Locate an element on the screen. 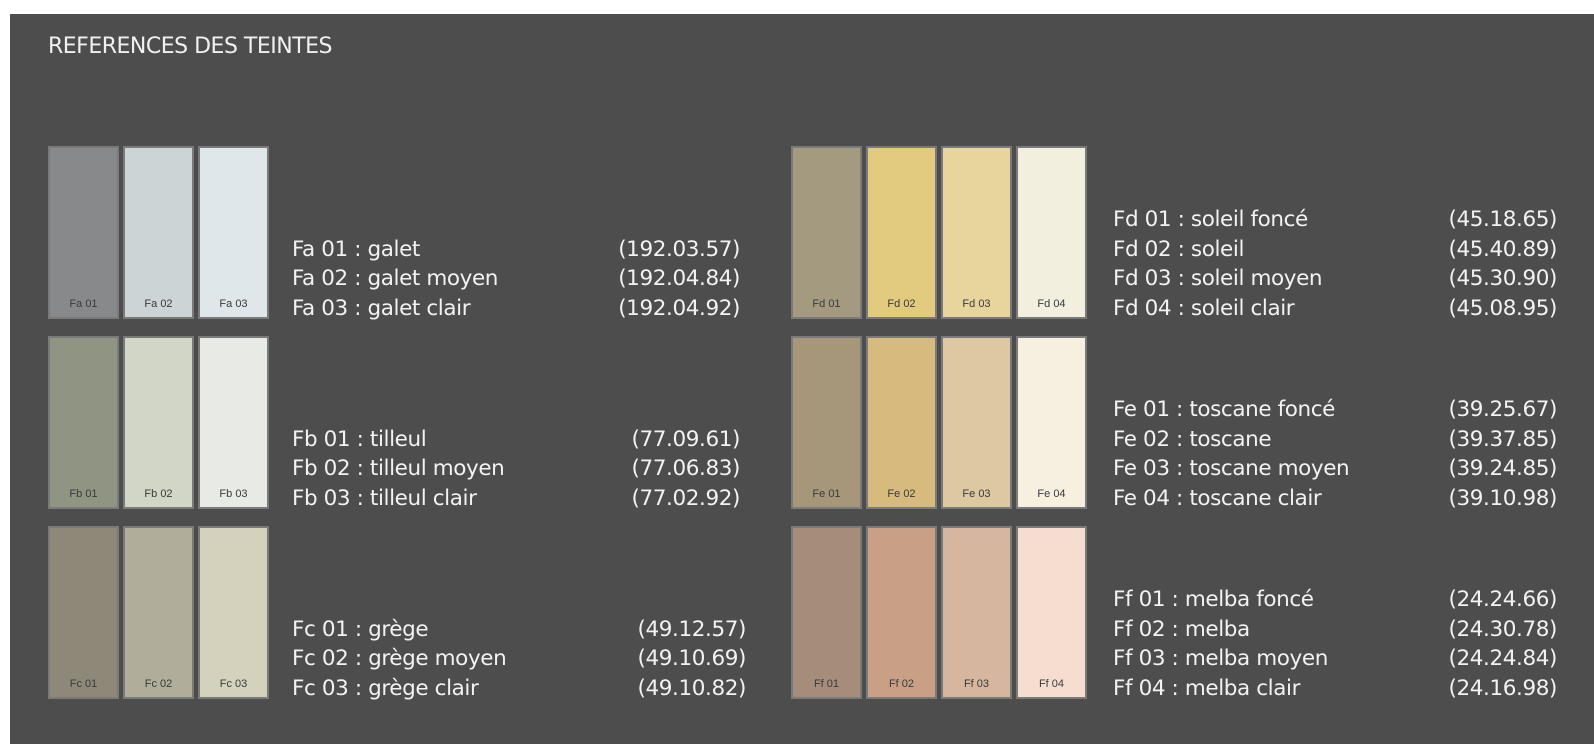  shade-name: Fa 01 : galet is located at coordinates (356, 249).